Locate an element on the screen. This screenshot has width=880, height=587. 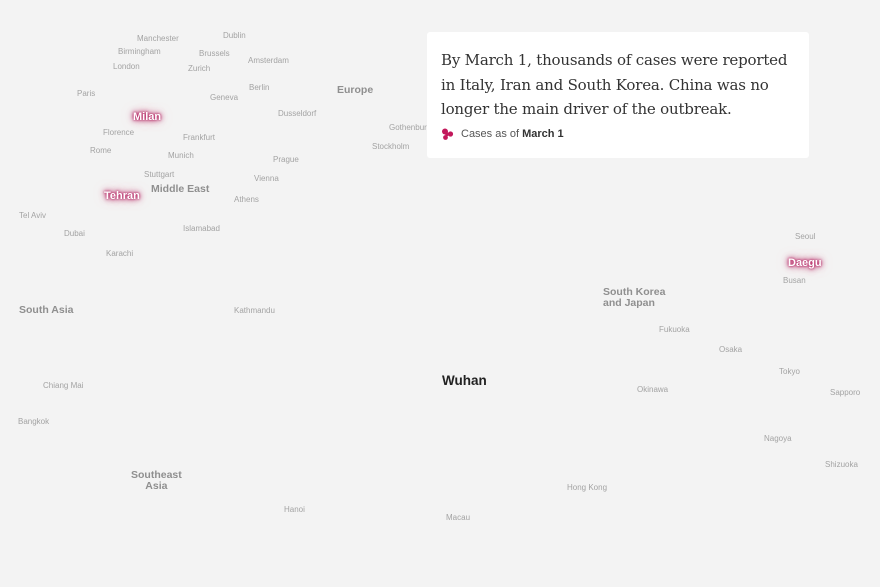
city-label: Munich is located at coordinates (181, 155).